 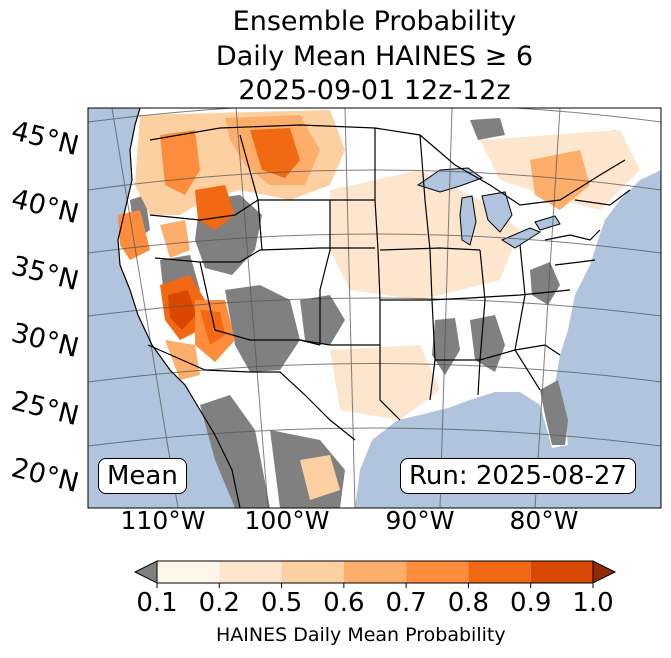 I want to click on colorbar-tick-label: 1.0, so click(x=593, y=603).